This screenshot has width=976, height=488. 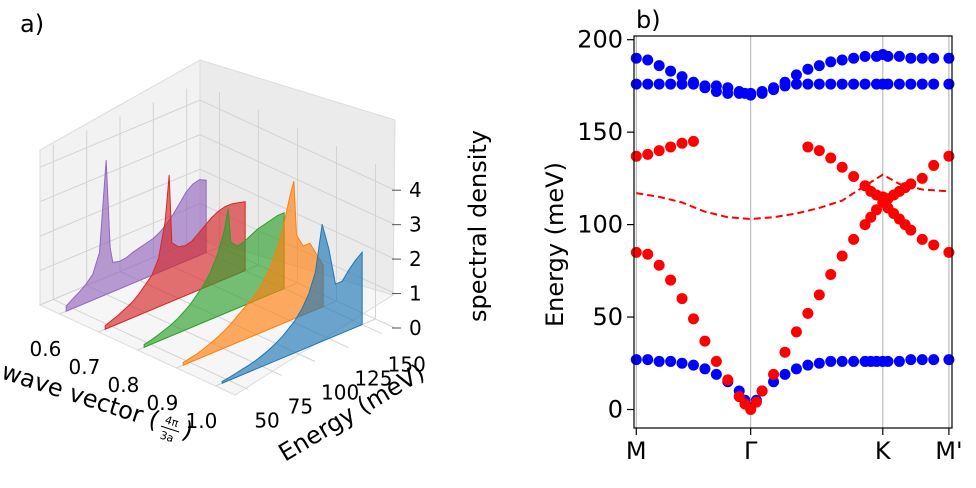 I want to click on energy-tick-label: 125, so click(x=373, y=379).